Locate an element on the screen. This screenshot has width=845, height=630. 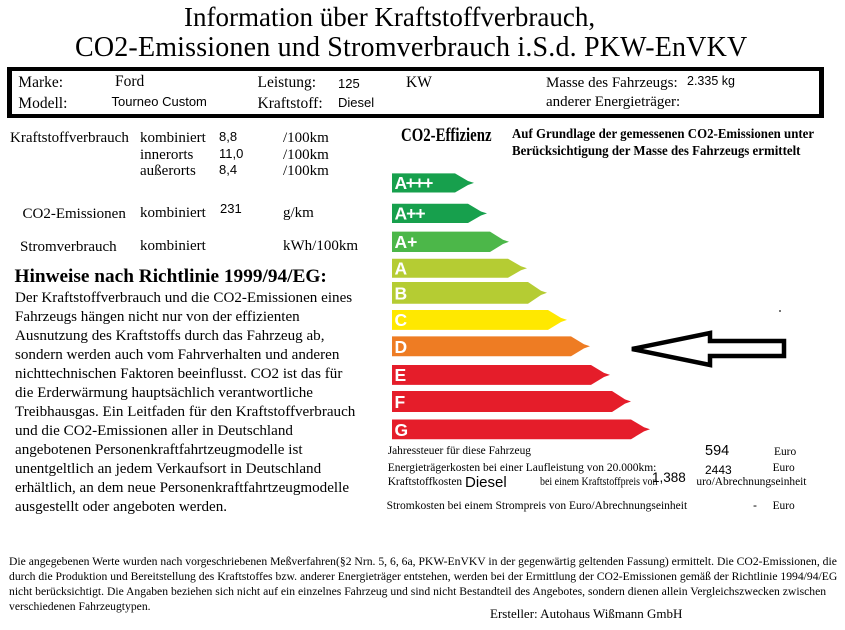
svg-text: C is located at coordinates (401, 320).